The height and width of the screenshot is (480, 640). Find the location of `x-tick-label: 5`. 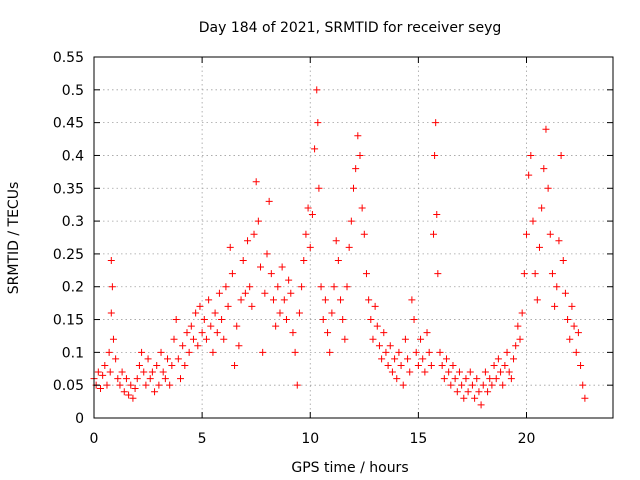

x-tick-label: 5 is located at coordinates (202, 439).